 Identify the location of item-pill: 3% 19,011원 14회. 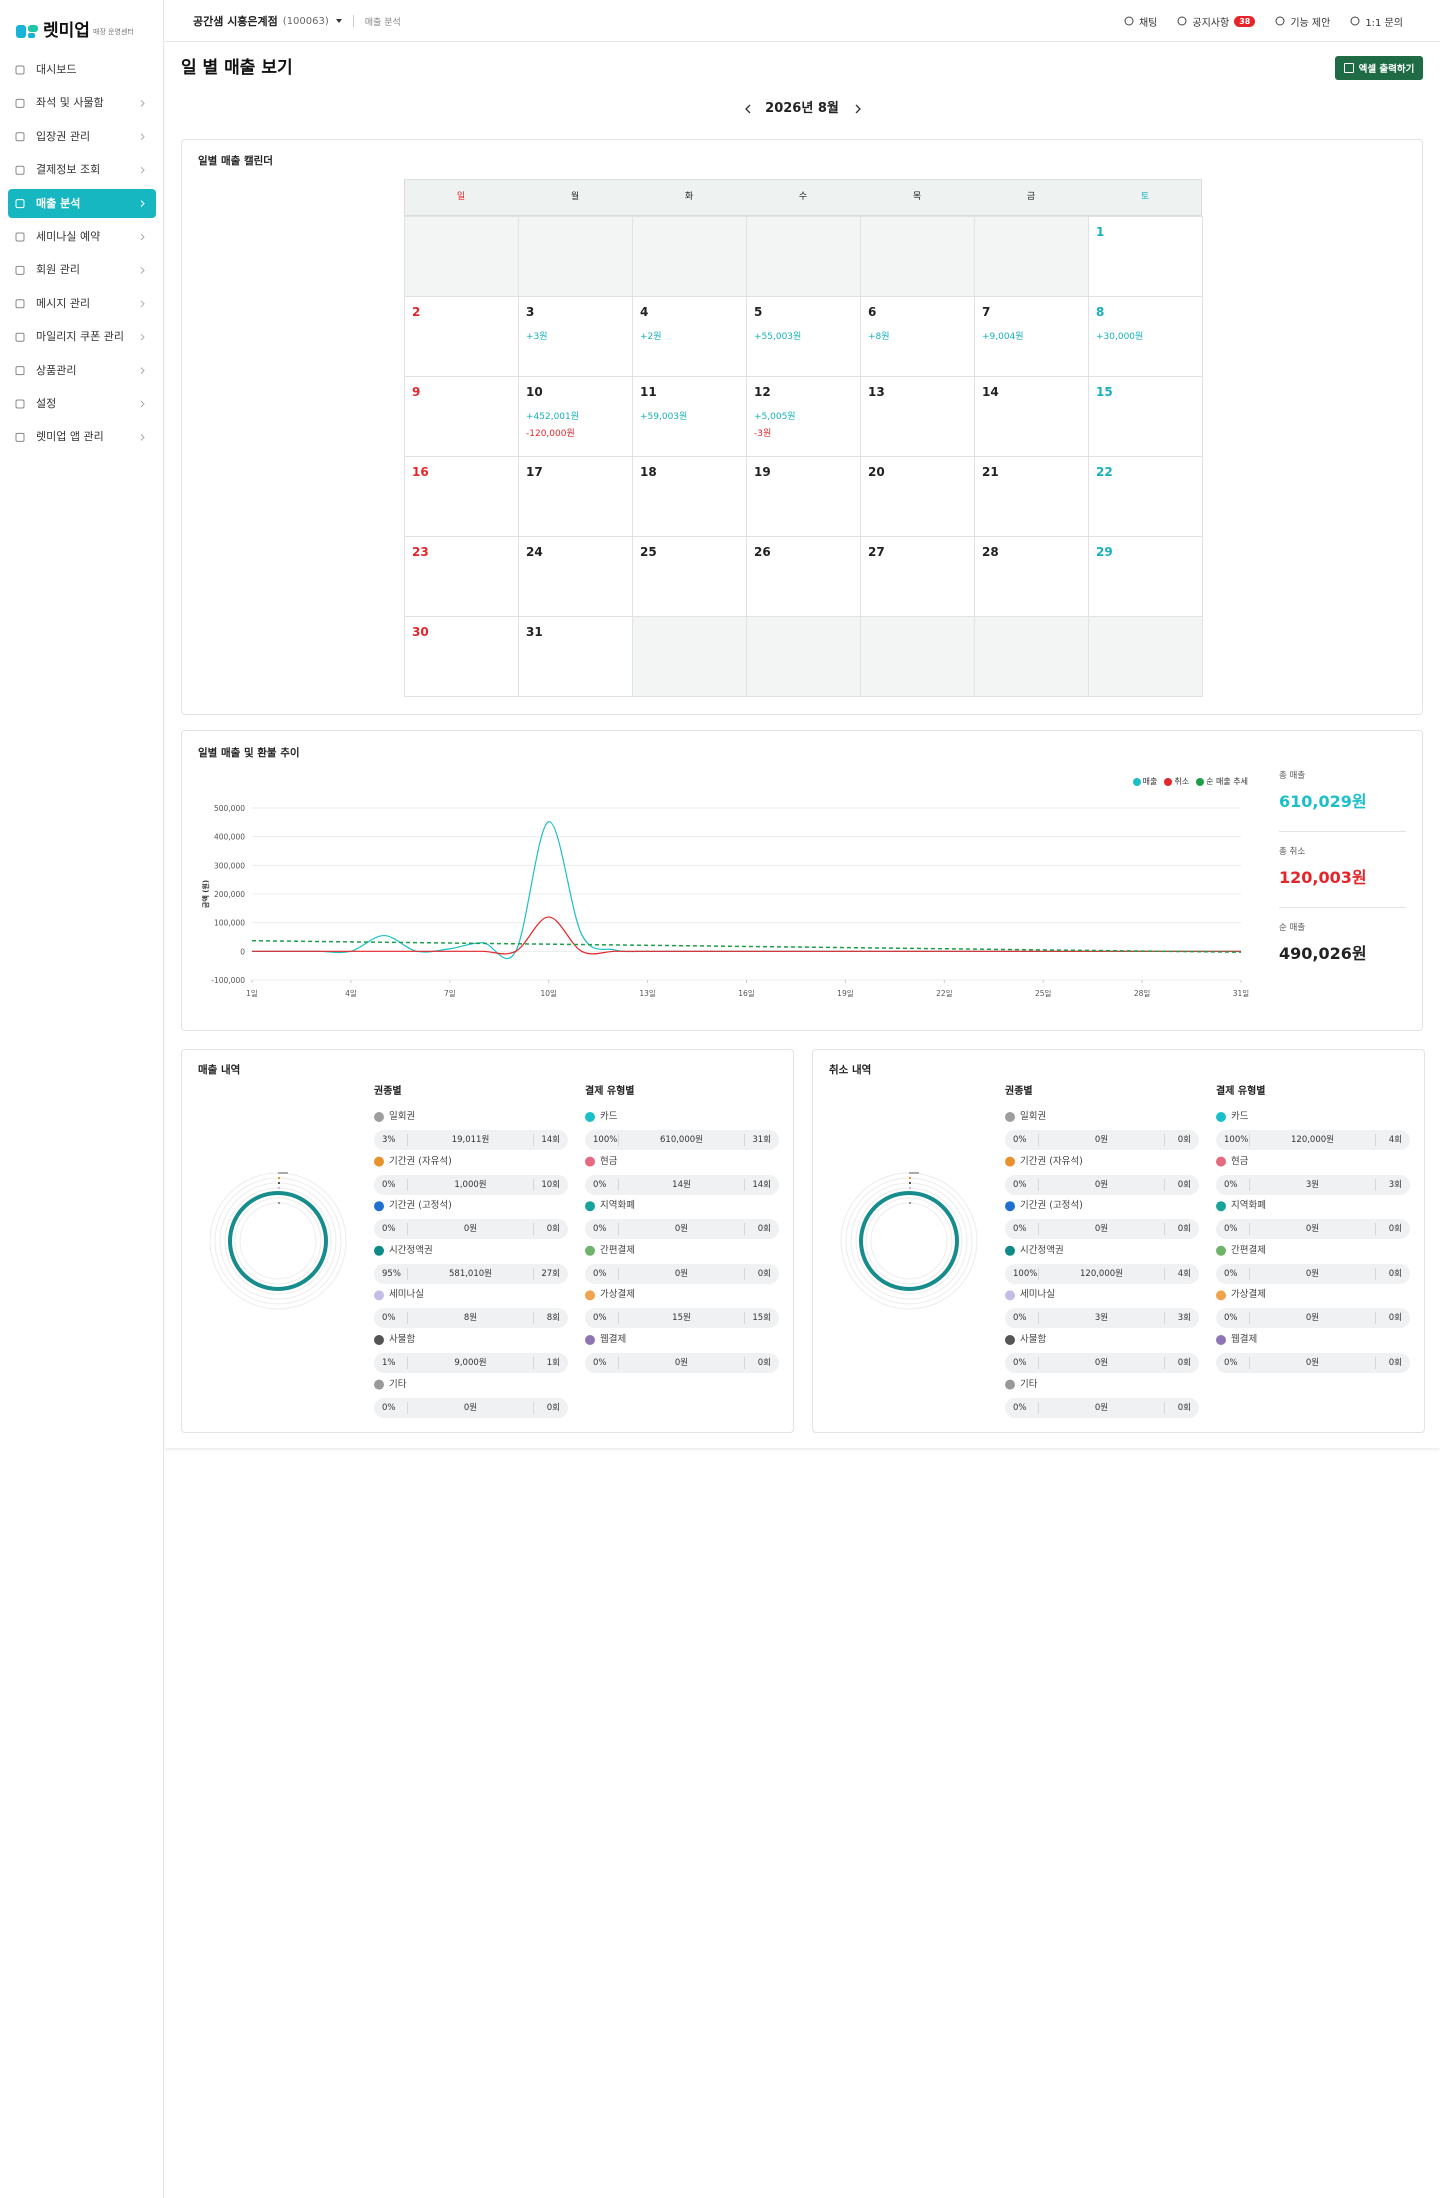
(471, 1140).